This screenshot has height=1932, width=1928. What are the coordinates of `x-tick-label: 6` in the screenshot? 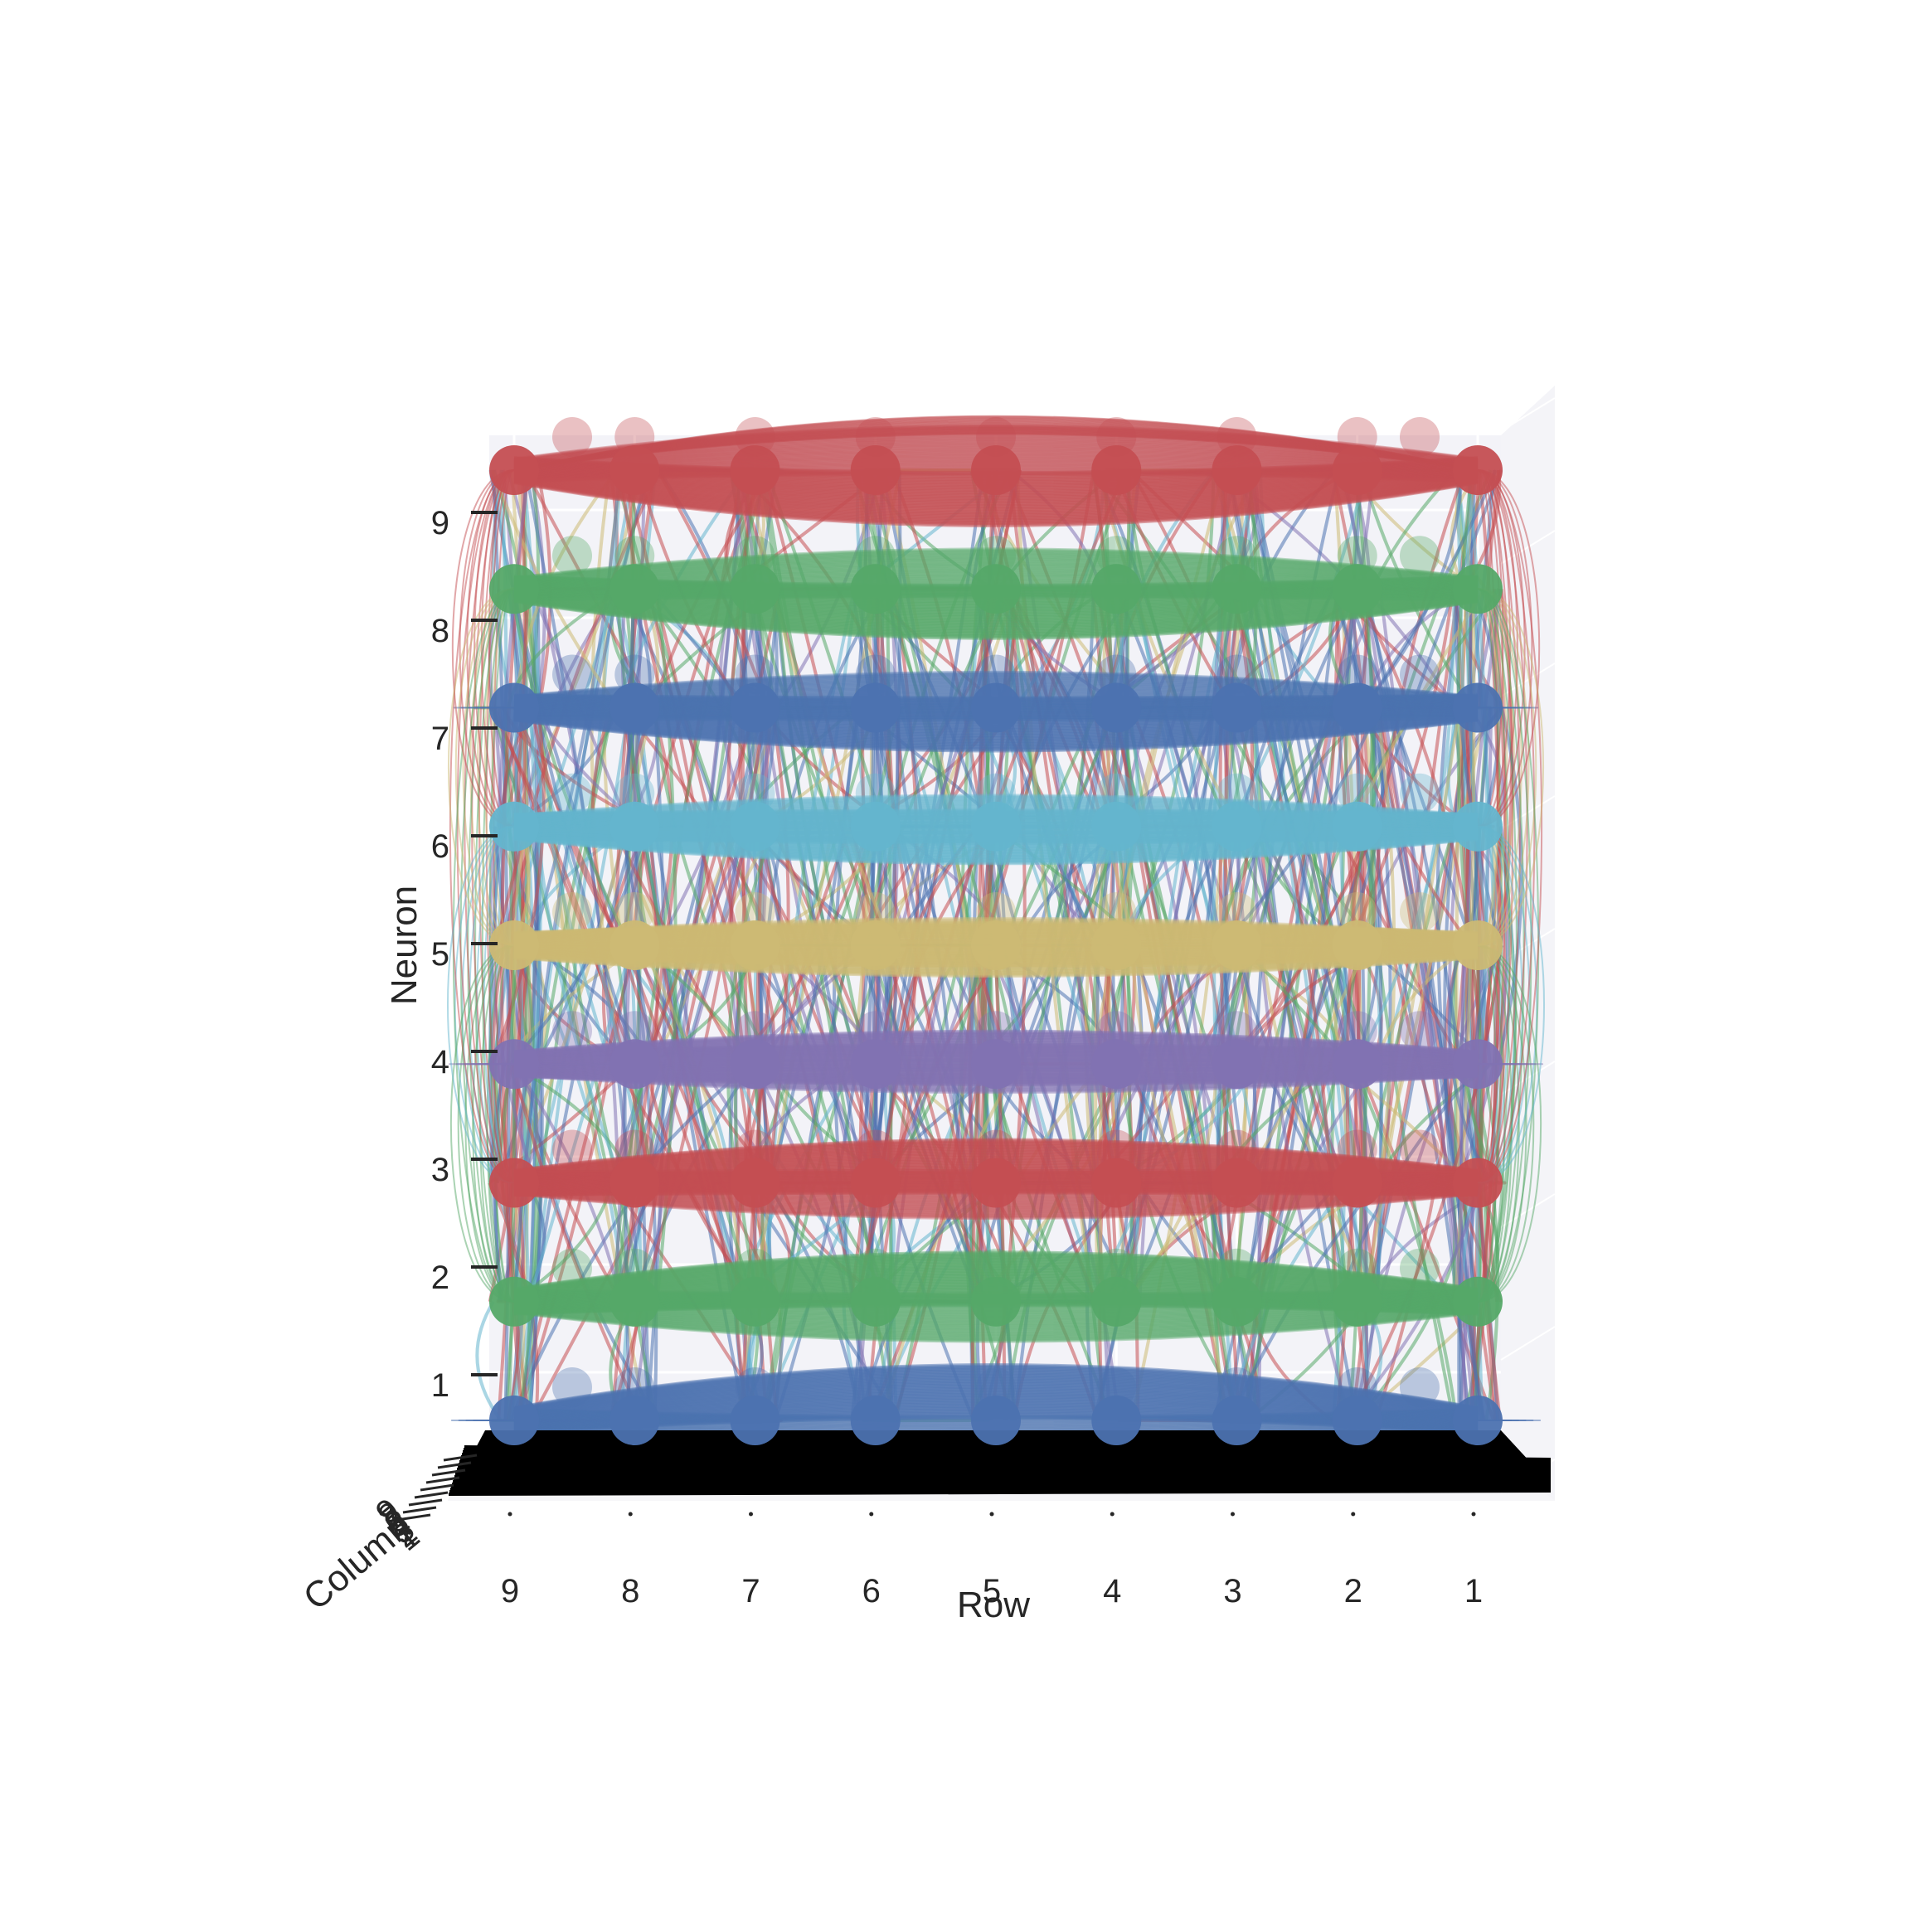 It's located at (871, 1591).